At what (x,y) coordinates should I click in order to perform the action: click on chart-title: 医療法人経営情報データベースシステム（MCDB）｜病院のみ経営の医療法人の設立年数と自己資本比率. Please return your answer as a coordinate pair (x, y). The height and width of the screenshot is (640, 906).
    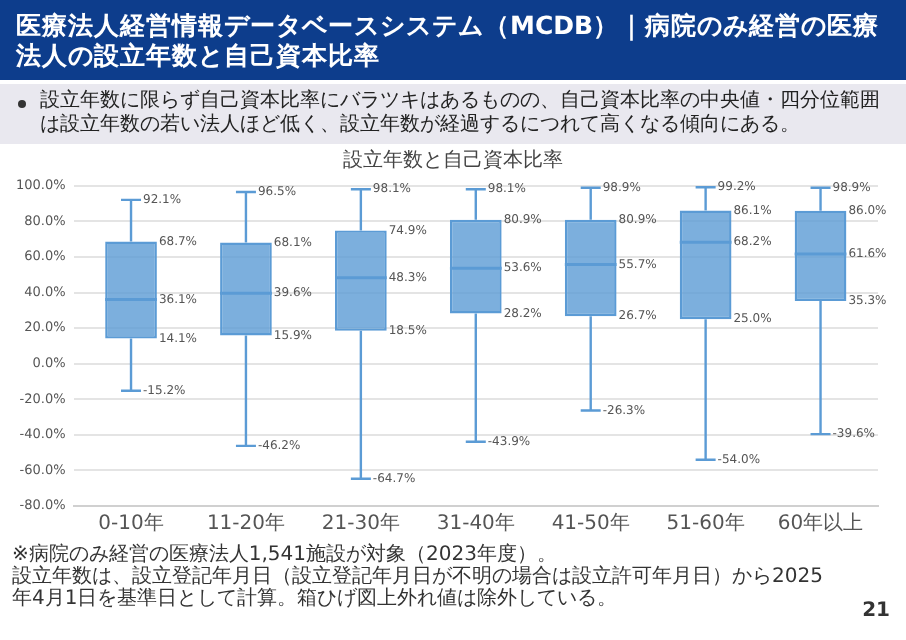
    Looking at the image, I should click on (453, 40).